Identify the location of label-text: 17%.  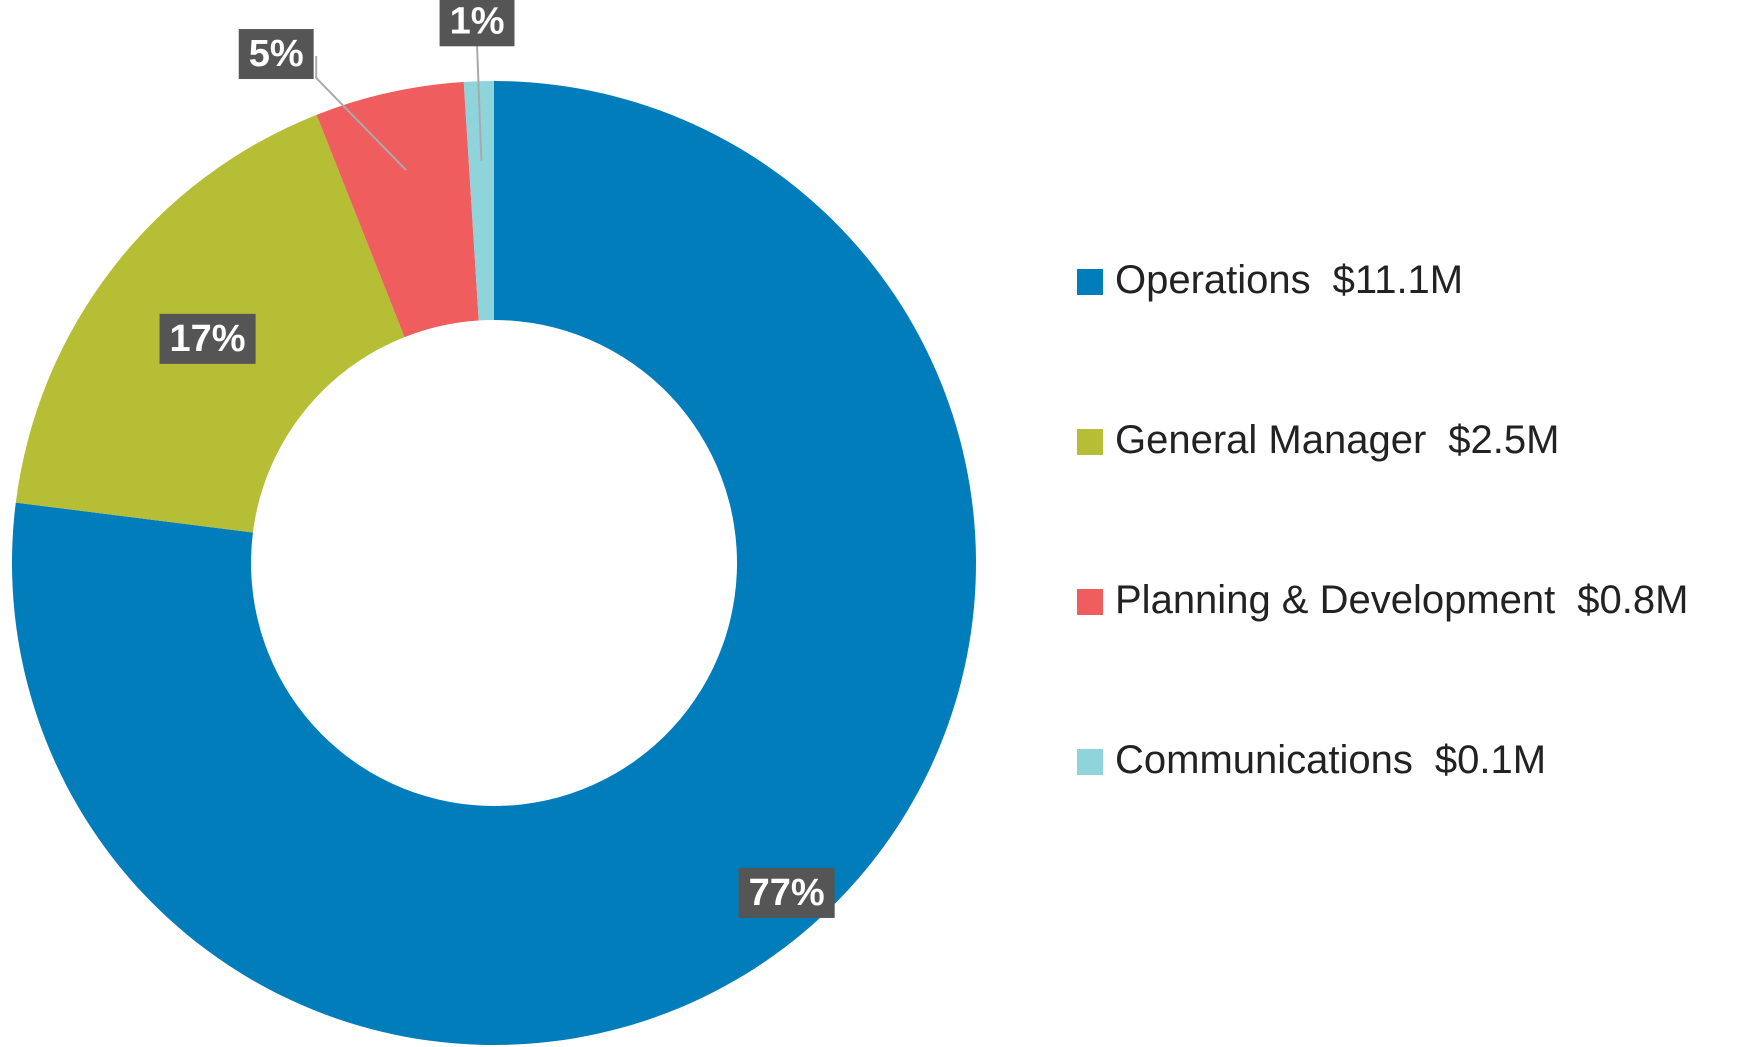
(208, 339).